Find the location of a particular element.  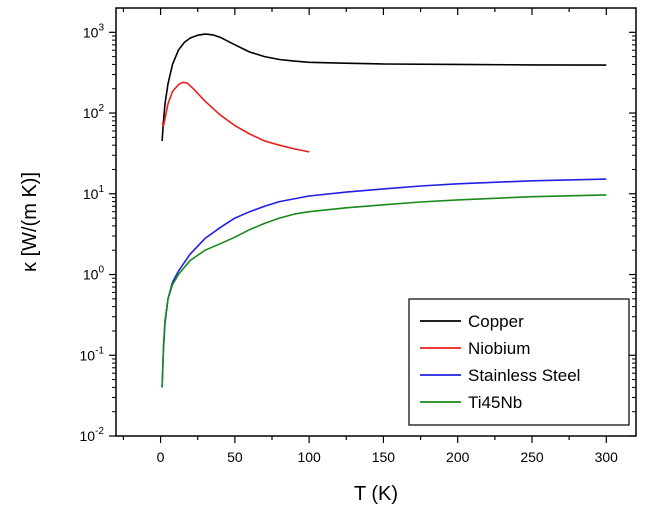

x-tick-label: 250 is located at coordinates (532, 457).